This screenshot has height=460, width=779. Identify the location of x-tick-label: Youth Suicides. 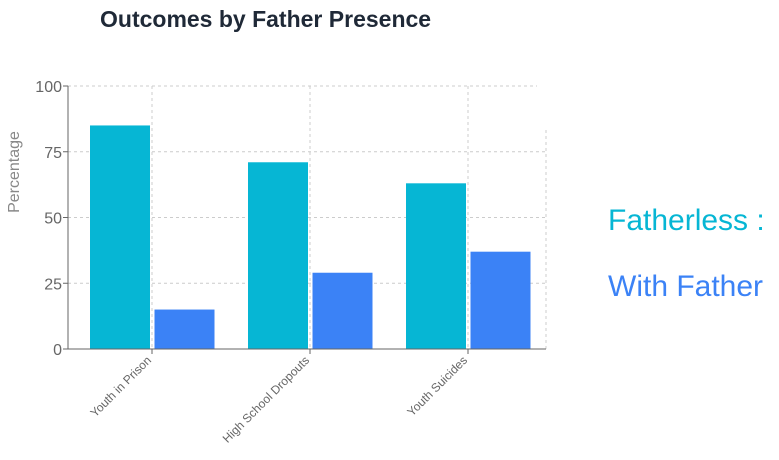
(437, 386).